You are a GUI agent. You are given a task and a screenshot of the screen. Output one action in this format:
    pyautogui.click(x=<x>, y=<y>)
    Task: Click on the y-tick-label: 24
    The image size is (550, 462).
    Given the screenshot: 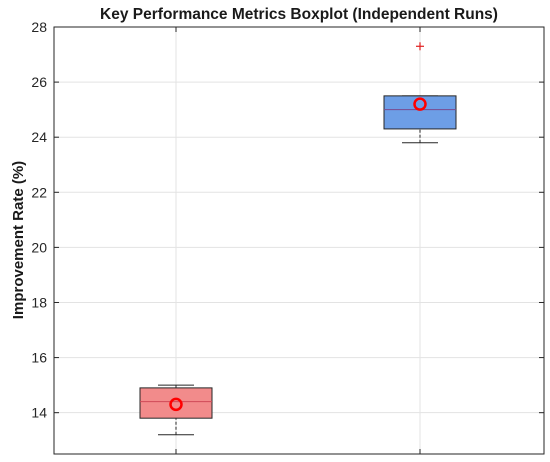 What is the action you would take?
    pyautogui.click(x=39, y=137)
    